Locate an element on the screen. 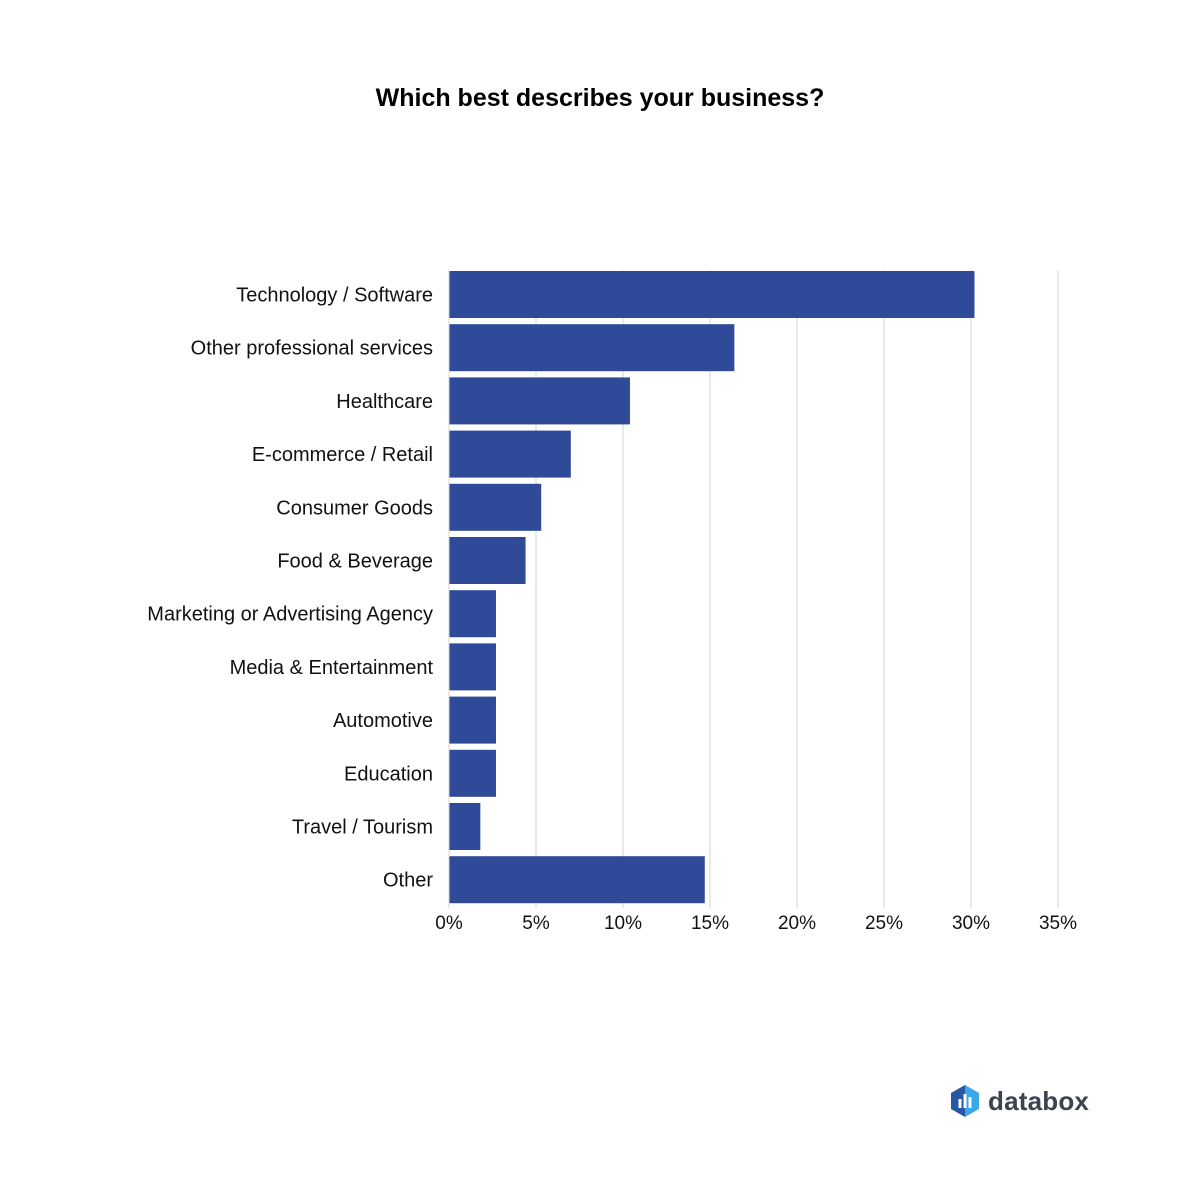 The width and height of the screenshot is (1200, 1200). tick-label: 35% is located at coordinates (1058, 923).